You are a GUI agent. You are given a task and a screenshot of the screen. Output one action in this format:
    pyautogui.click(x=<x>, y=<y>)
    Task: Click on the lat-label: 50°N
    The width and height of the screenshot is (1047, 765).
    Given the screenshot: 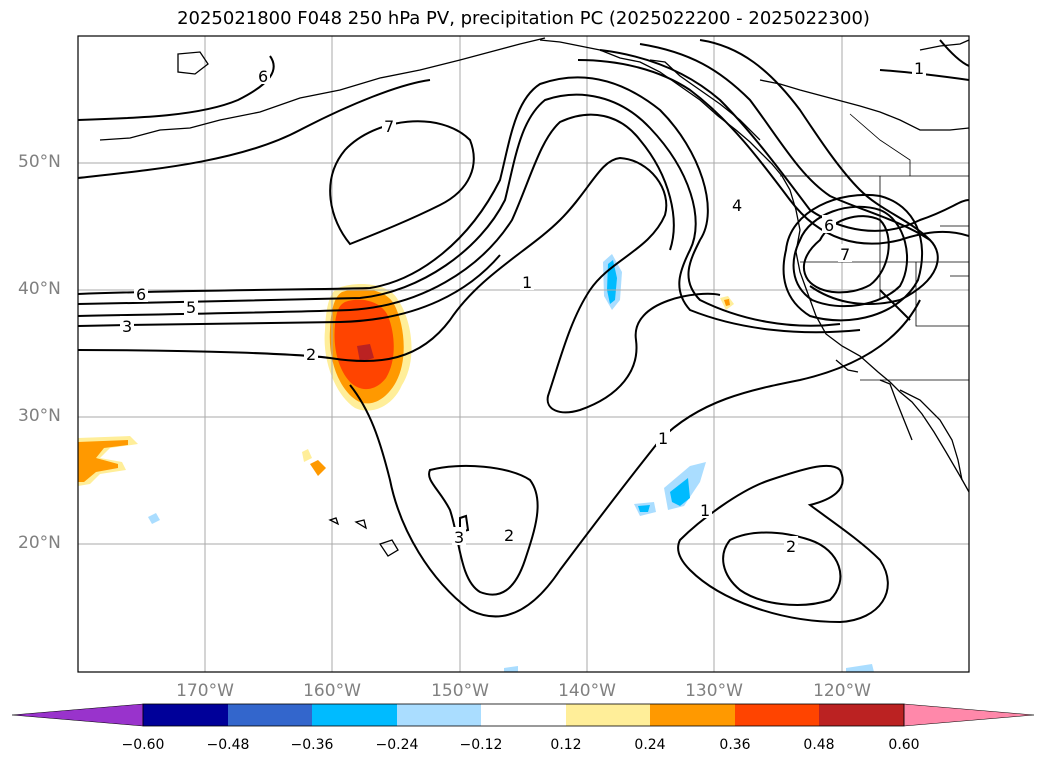 What is the action you would take?
    pyautogui.click(x=39, y=162)
    